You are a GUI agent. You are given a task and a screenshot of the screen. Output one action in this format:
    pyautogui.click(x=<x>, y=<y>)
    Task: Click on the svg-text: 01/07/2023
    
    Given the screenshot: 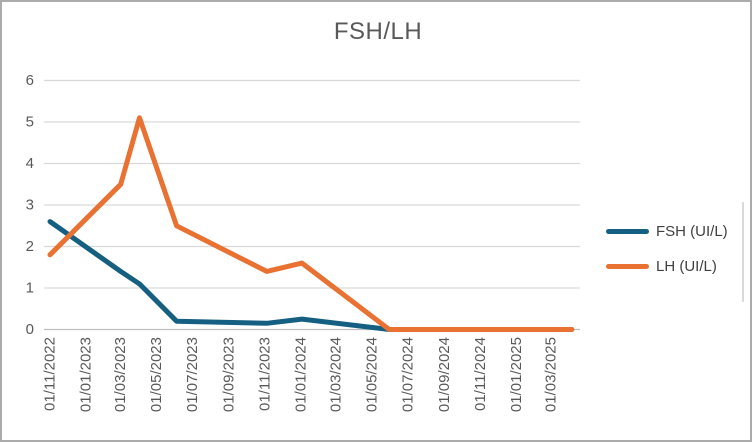 What is the action you would take?
    pyautogui.click(x=192, y=374)
    